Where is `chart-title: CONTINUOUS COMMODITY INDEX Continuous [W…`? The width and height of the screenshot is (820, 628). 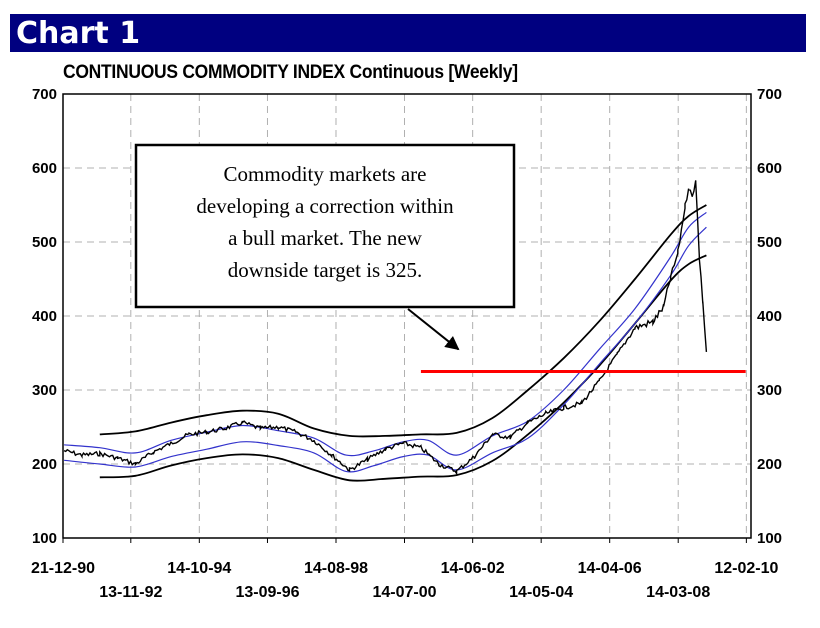 chart-title: CONTINUOUS COMMODITY INDEX Continuous [W… is located at coordinates (290, 72).